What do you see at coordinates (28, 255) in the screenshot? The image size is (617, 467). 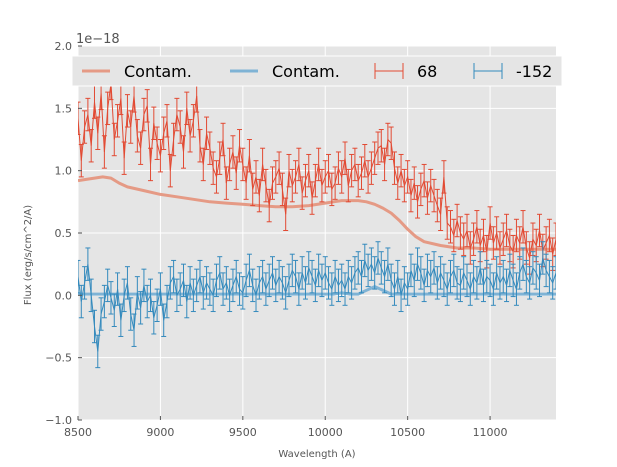 I see `y-axis-label: Flux (erg/s/cm^2/A)` at bounding box center [28, 255].